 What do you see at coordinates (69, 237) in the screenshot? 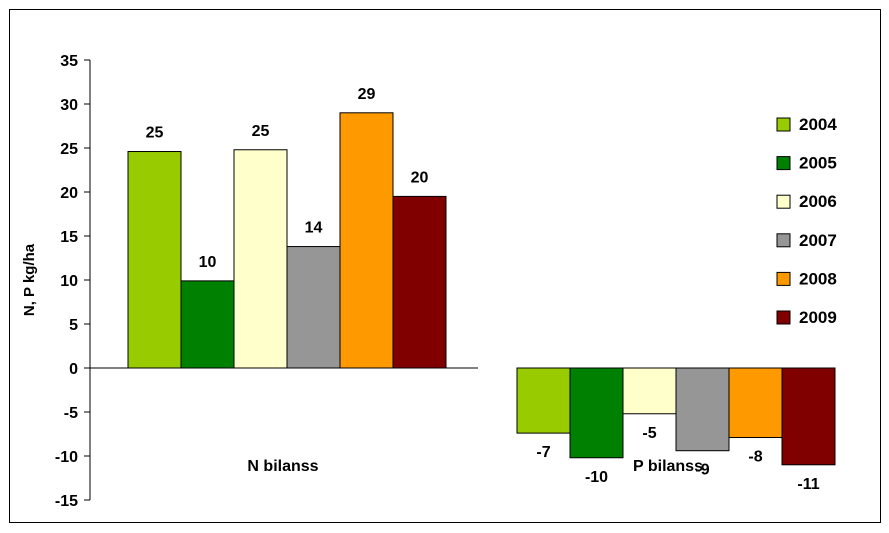
I see `y-tick-label: 15` at bounding box center [69, 237].